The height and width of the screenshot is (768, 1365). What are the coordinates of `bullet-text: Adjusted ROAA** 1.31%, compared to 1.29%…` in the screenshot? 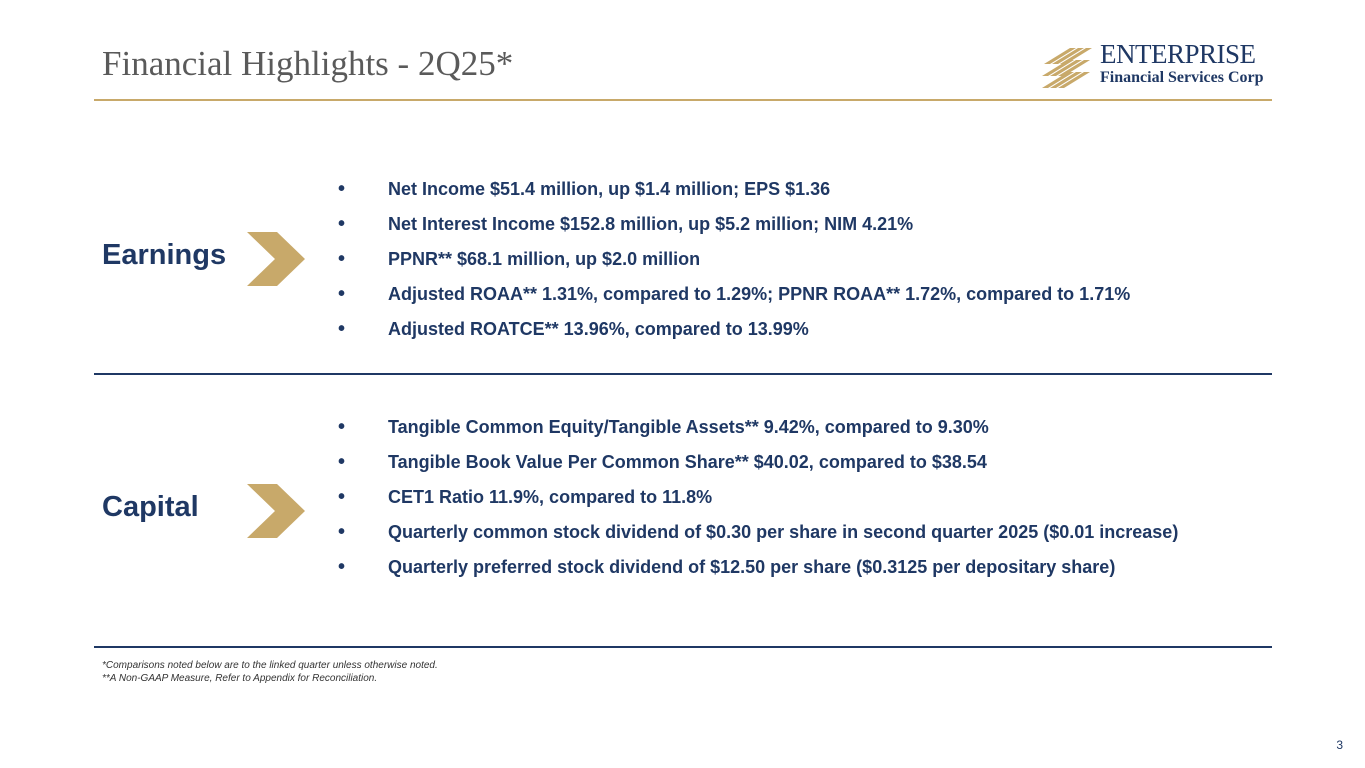 It's located at (759, 294).